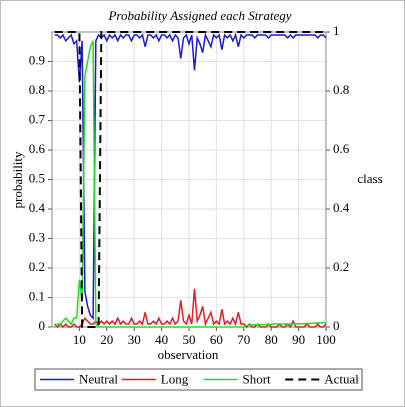 The image size is (405, 407). What do you see at coordinates (37, 295) in the screenshot?
I see `y-tick-label: 0.1` at bounding box center [37, 295].